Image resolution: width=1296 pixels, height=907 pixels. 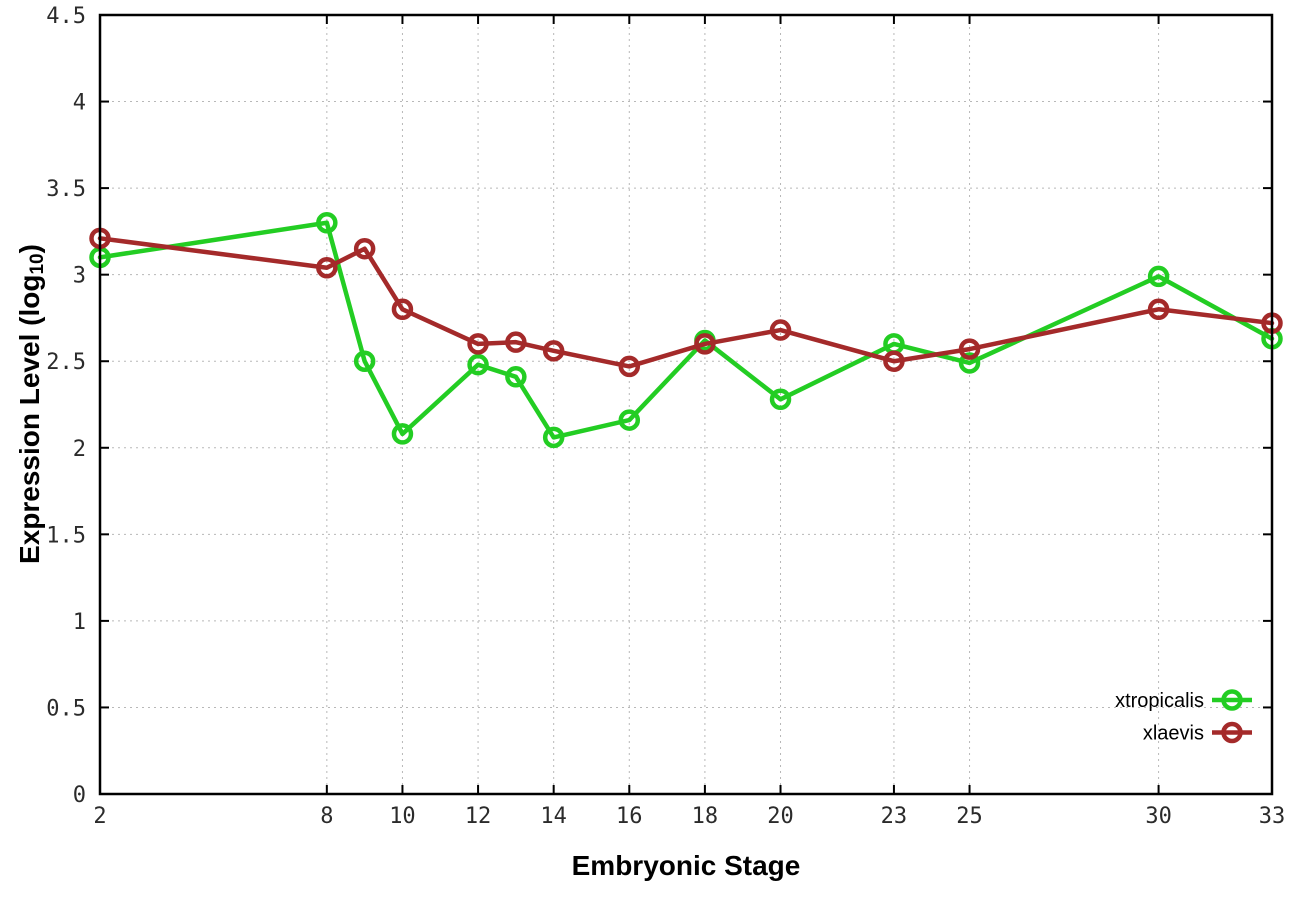 What do you see at coordinates (79, 103) in the screenshot?
I see `y-tick-label: 4` at bounding box center [79, 103].